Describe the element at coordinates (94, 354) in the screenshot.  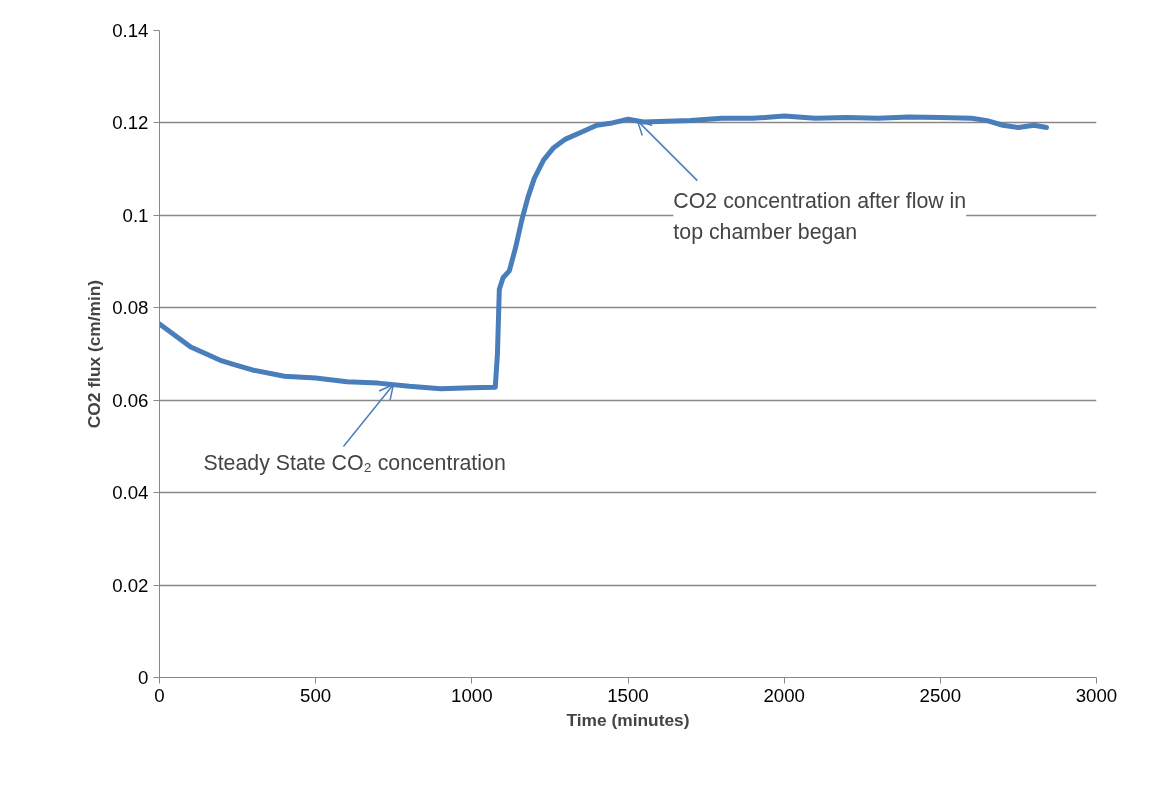
I see `y-axis-title: CO2 flux (cm/min)` at that location.